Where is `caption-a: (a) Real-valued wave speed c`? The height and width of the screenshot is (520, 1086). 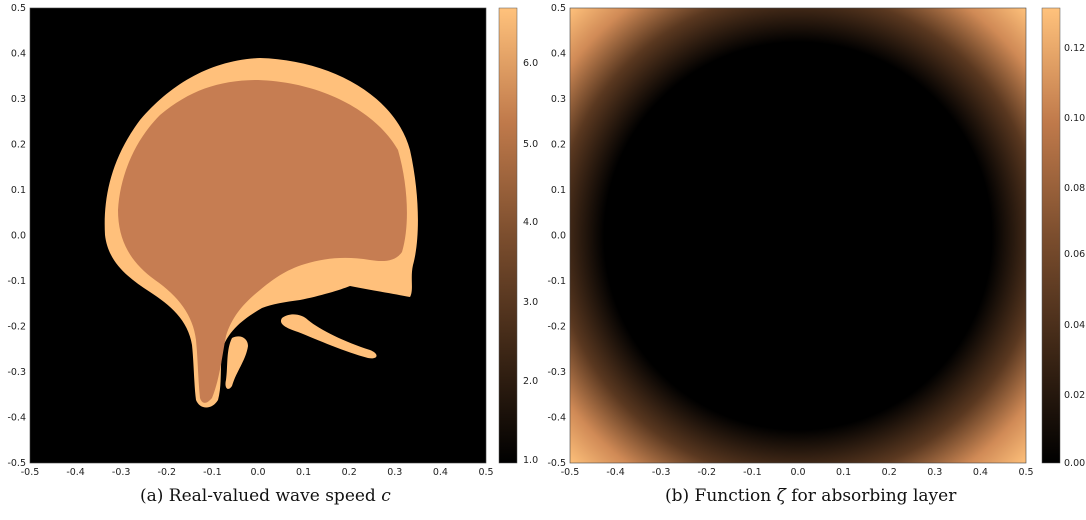
caption-a: (a) Real-valued wave speed c is located at coordinates (265, 496).